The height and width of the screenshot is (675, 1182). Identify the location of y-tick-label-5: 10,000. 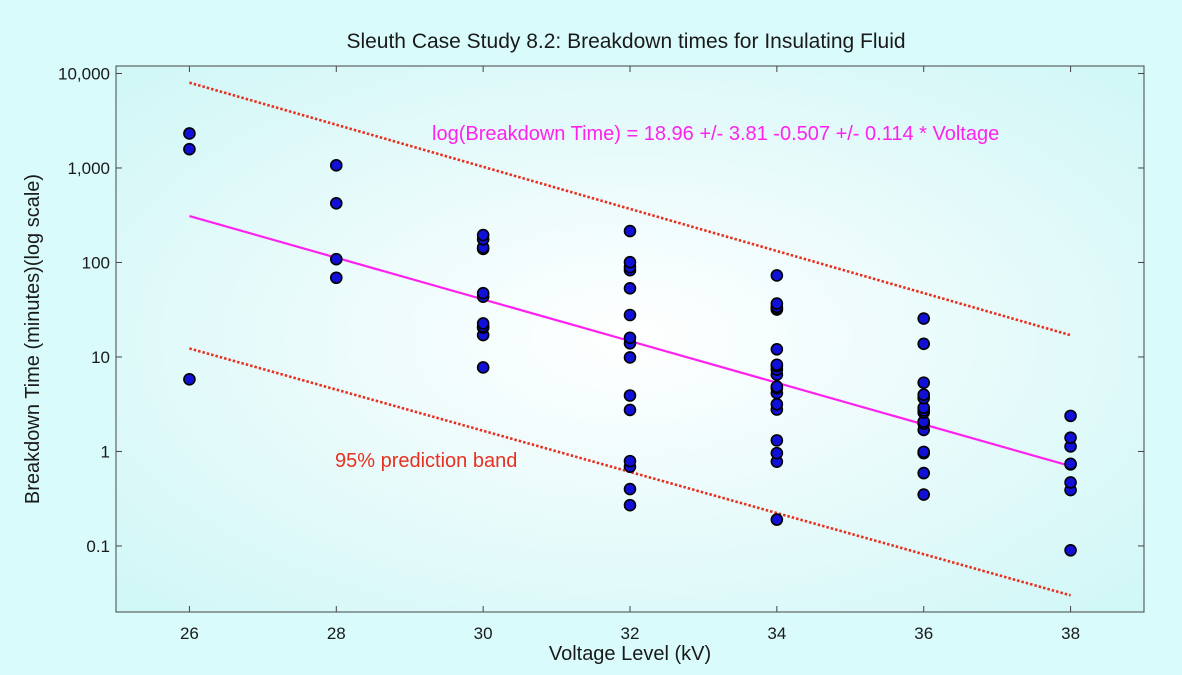
(84, 73).